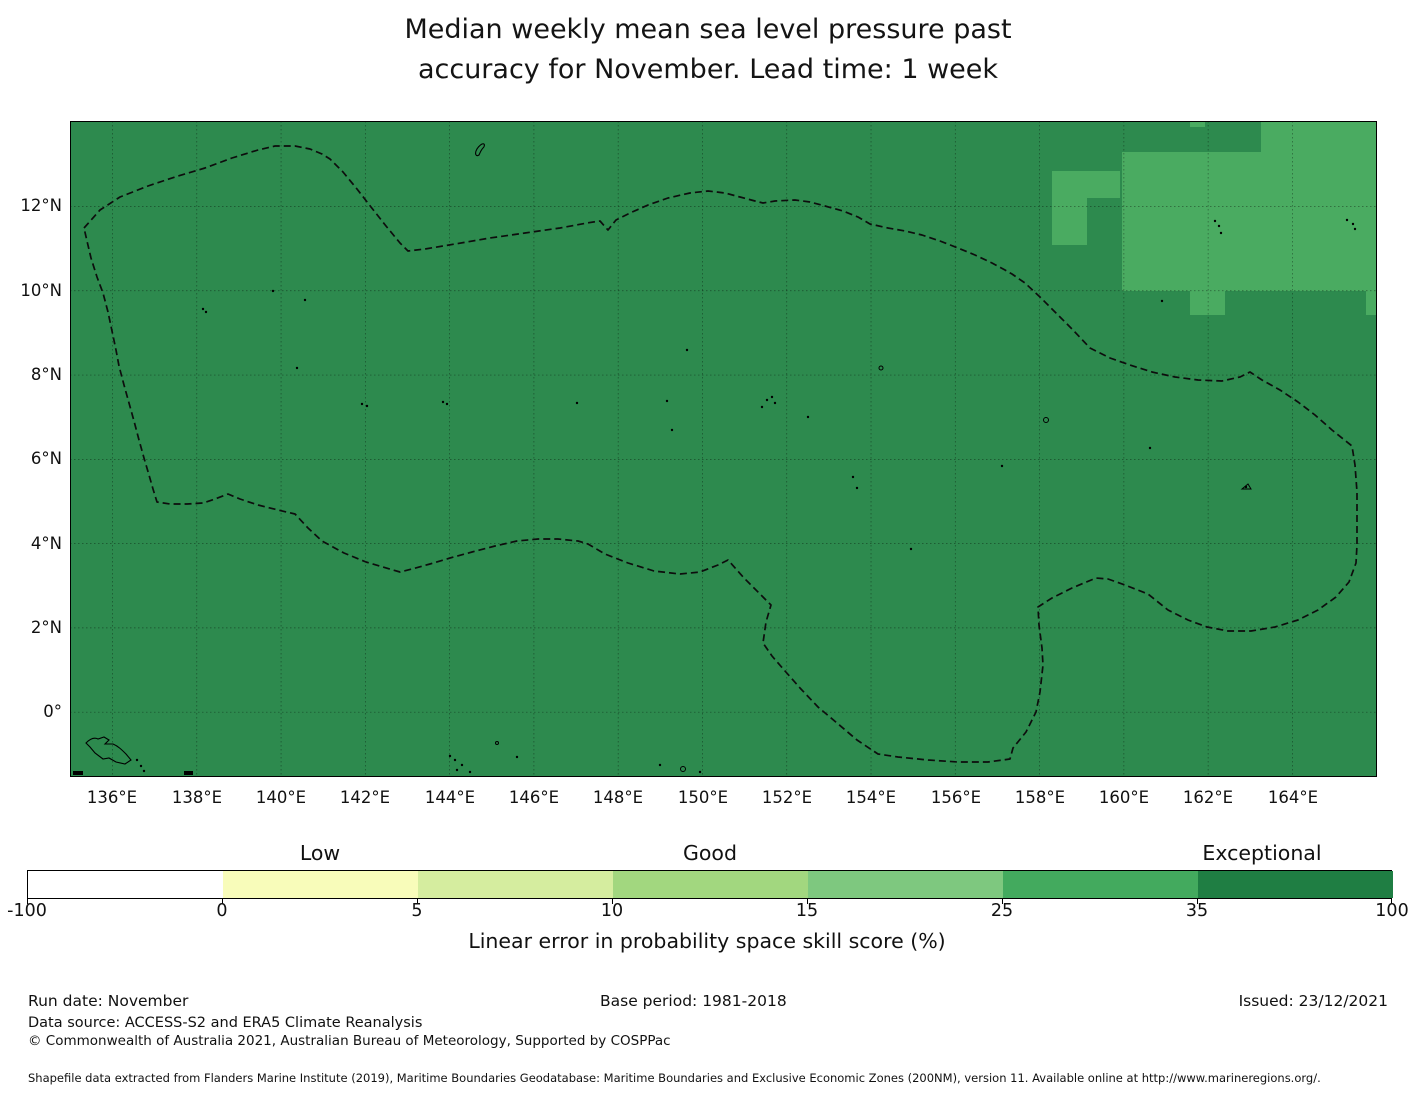 The height and width of the screenshot is (1095, 1416). What do you see at coordinates (1293, 797) in the screenshot?
I see `x-axis-tick-164E: 164°E` at bounding box center [1293, 797].